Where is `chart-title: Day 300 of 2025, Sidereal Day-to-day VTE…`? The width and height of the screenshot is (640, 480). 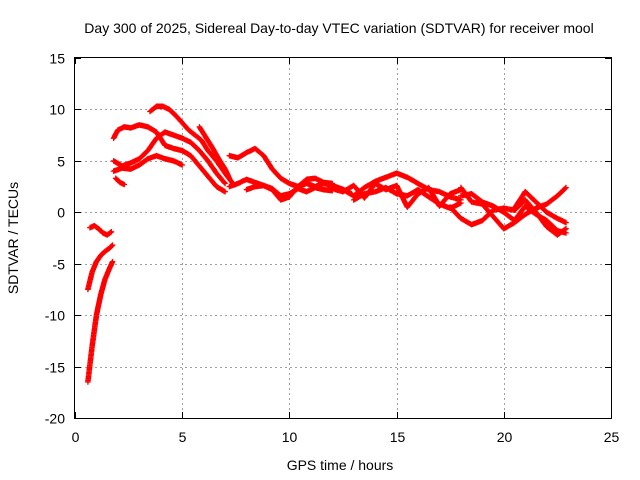 chart-title: Day 300 of 2025, Sidereal Day-to-day VTE… is located at coordinates (338, 28).